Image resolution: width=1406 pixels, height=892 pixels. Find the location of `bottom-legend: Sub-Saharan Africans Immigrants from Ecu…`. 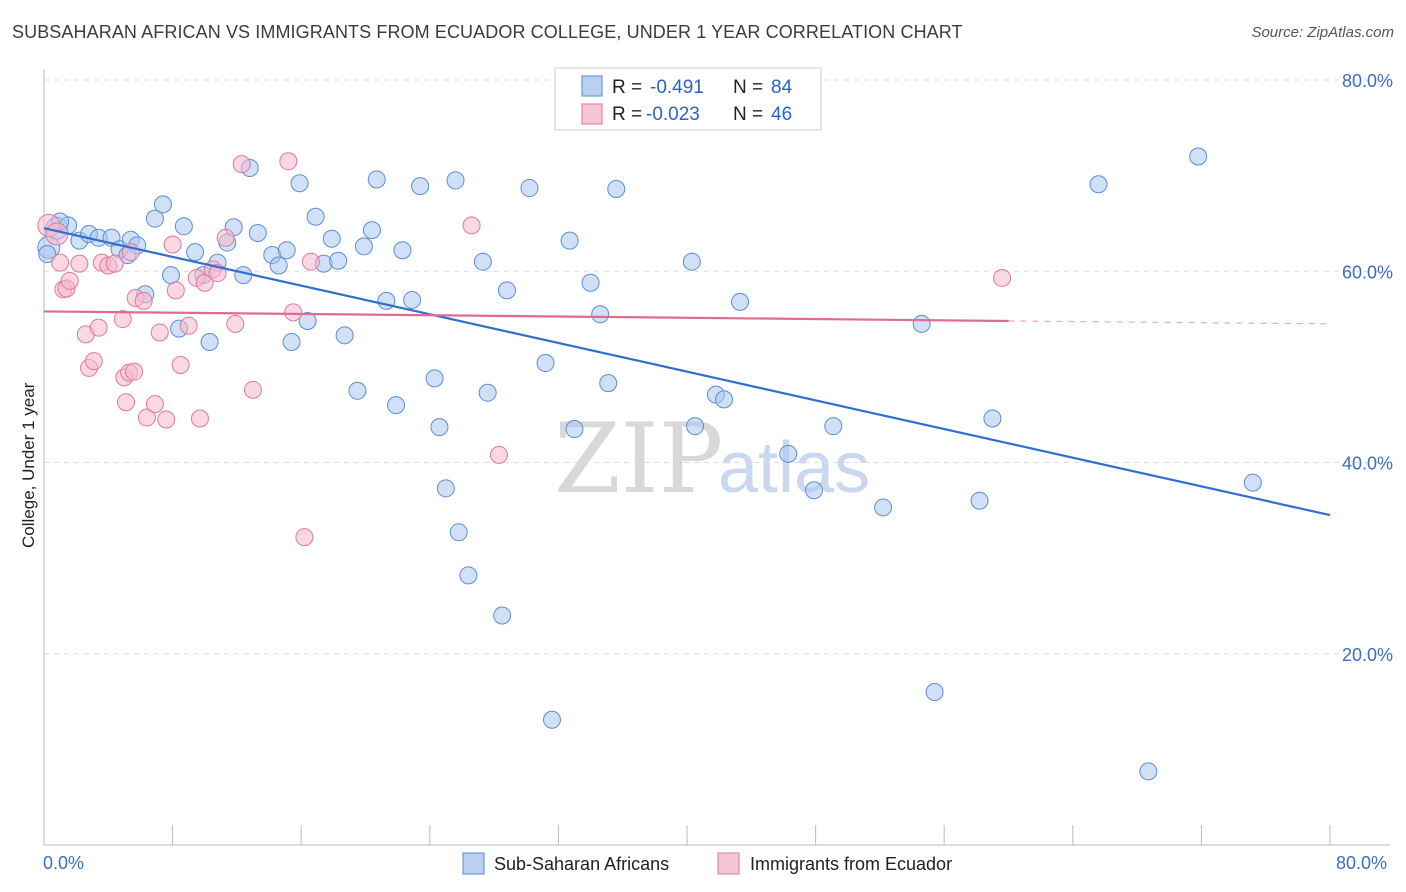

bottom-legend: Sub-Saharan Africans Immigrants from Ecu… is located at coordinates (707, 863).